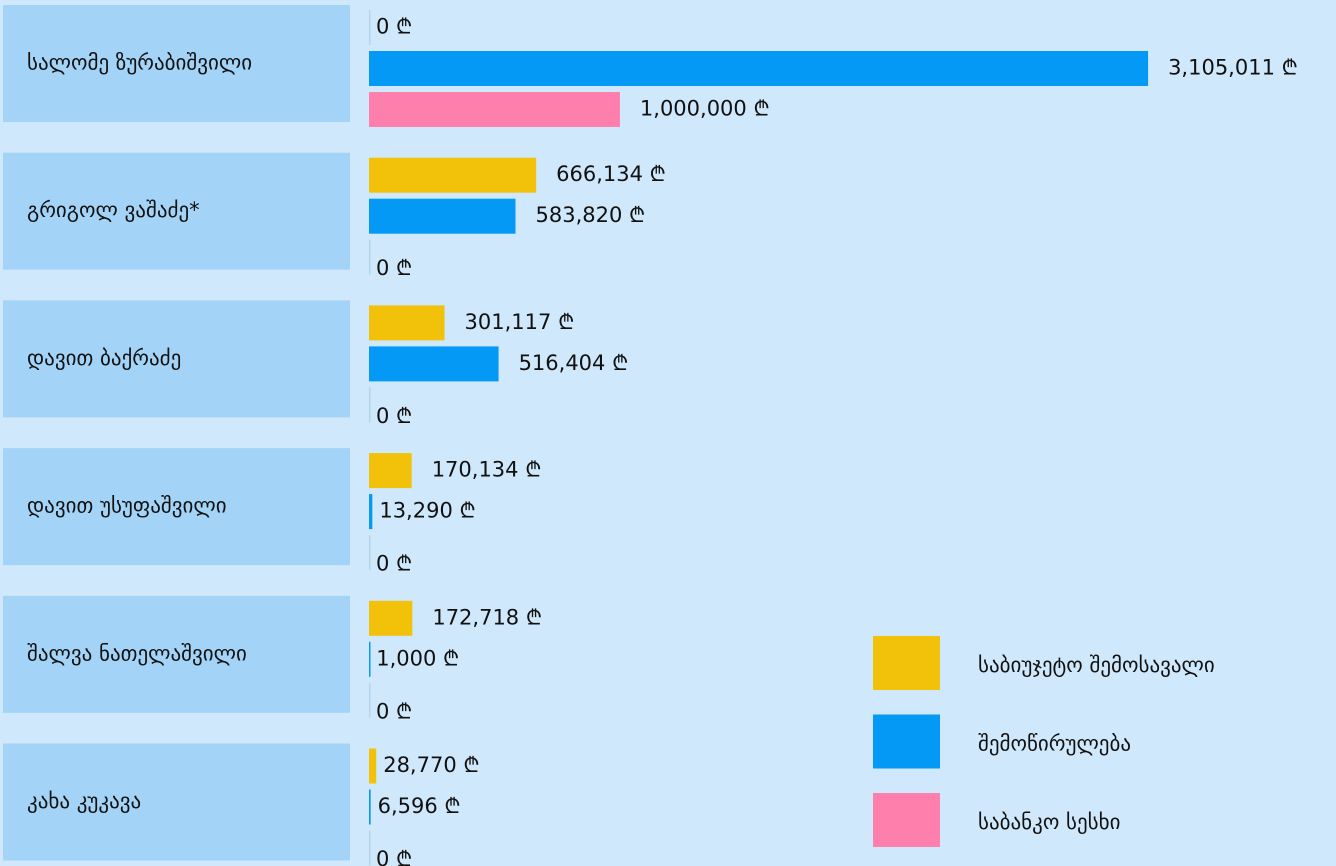  Describe the element at coordinates (417, 658) in the screenshot. I see `value-label: 1,000 ₾` at that location.